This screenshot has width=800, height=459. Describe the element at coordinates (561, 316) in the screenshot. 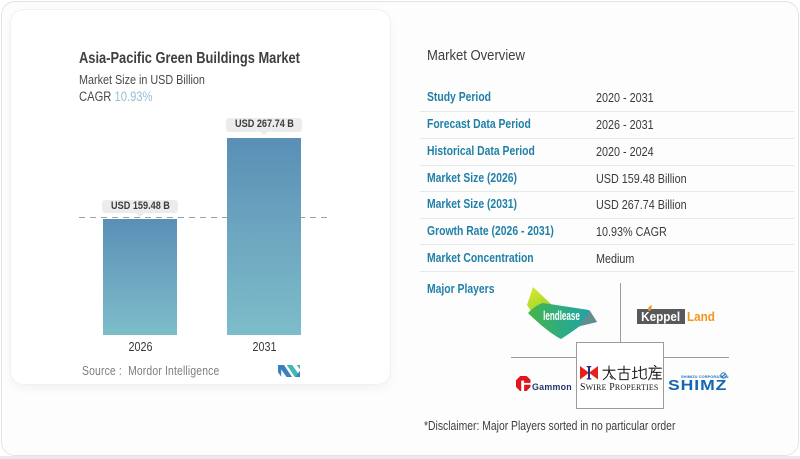

I see `svg-text: lendlease` at that location.